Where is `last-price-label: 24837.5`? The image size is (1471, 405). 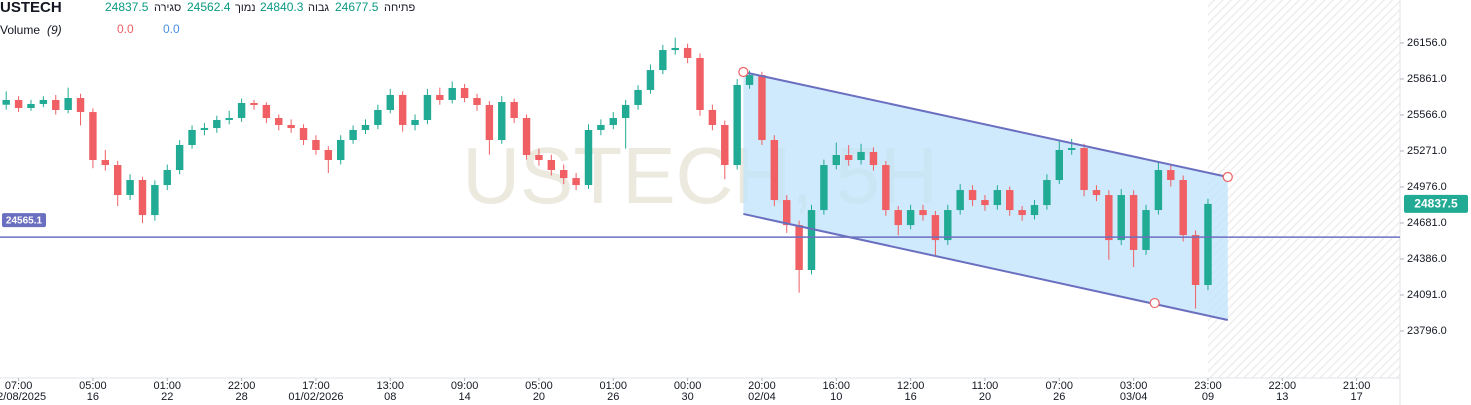
last-price-label: 24837.5 is located at coordinates (1436, 204).